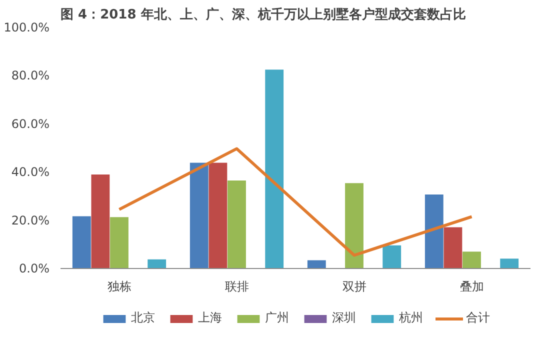 The height and width of the screenshot is (346, 550). I want to click on x-tick-label: 联排, so click(236, 287).